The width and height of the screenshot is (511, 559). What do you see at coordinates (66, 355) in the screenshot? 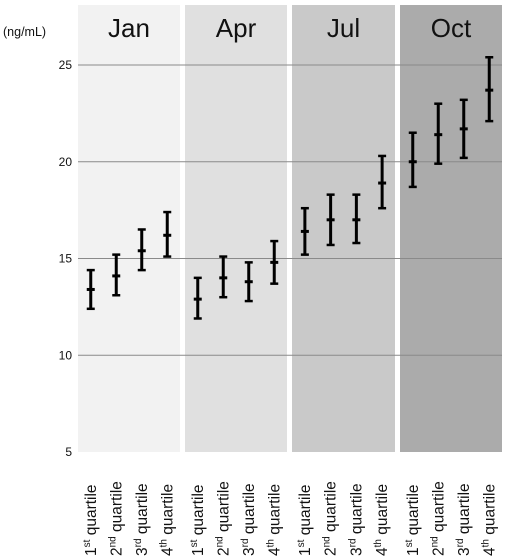
I see `y-tick-label-10: 10` at bounding box center [66, 355].